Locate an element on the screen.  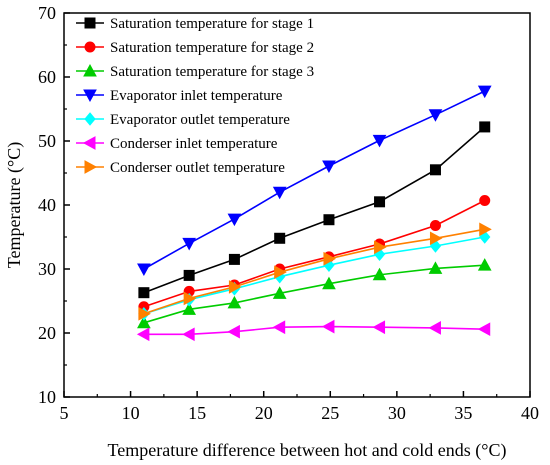
legend-entry: Evaporator outlet temperature is located at coordinates (183, 120).